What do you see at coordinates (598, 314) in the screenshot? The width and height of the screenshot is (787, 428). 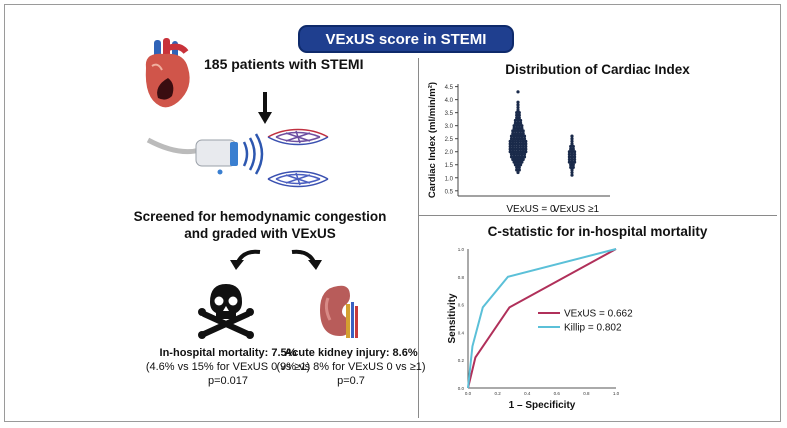 I see `legend-label: VExUS = 0.662` at bounding box center [598, 314].